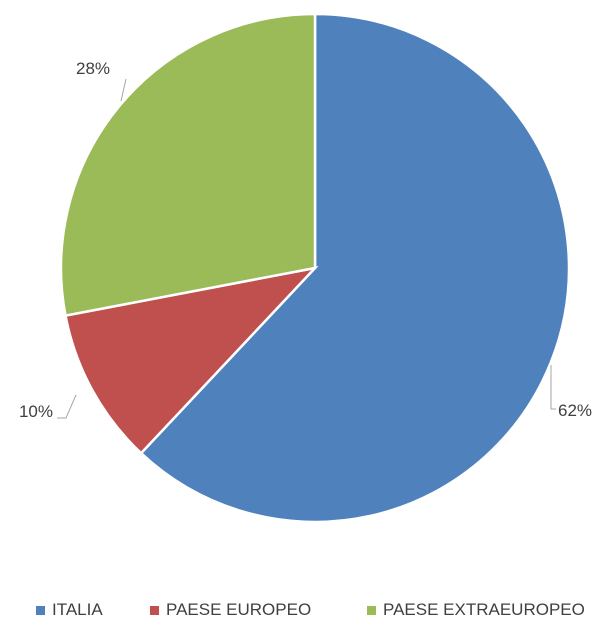  I want to click on legend-swatch-paese-extraeuropeo, so click(371, 610).